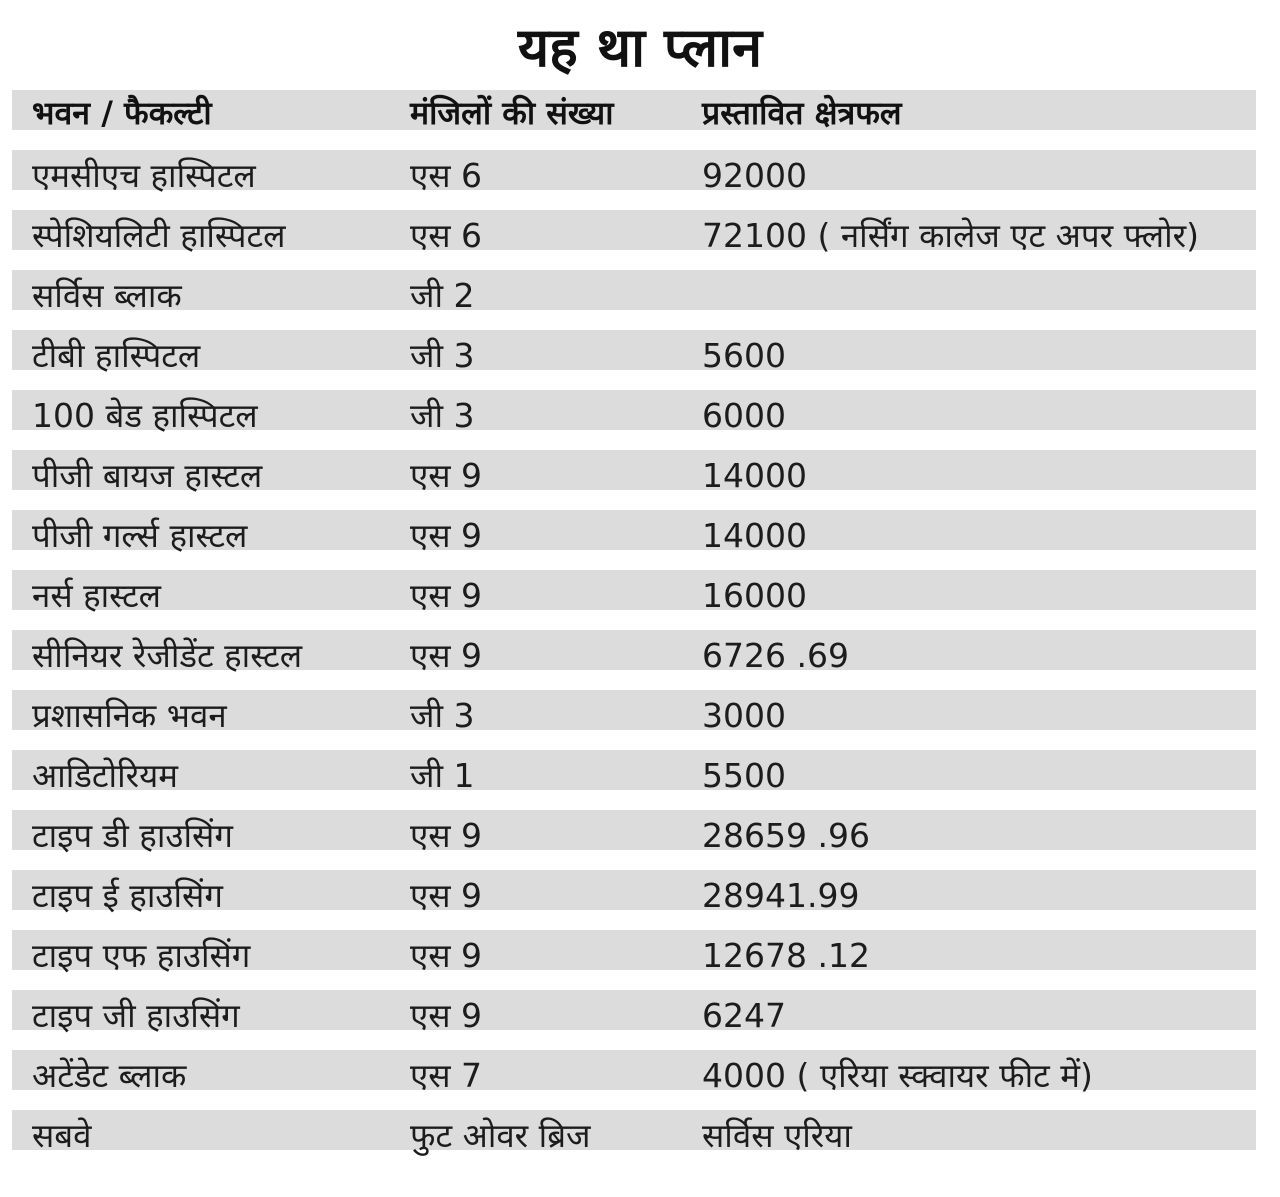 This screenshot has height=1197, width=1280. Describe the element at coordinates (786, 955) in the screenshot. I see `cell-area: 12678 .12` at that location.